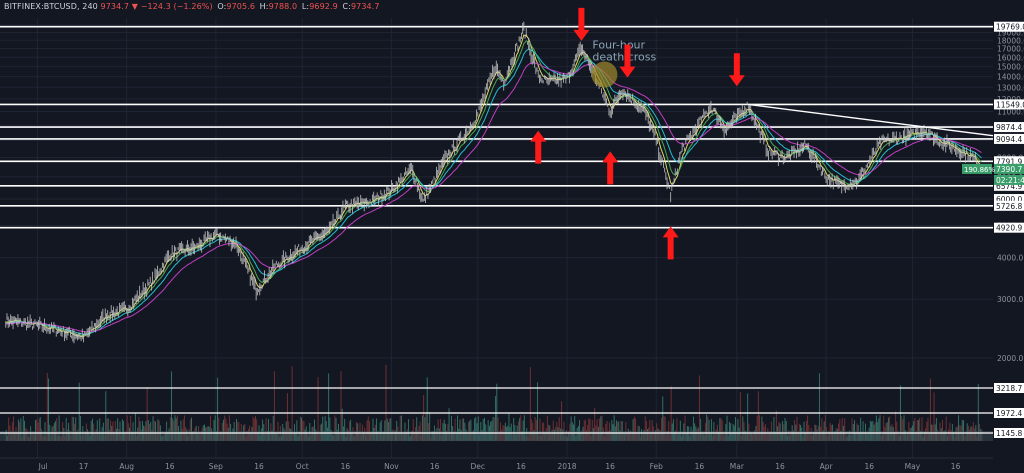 The image size is (1024, 473). Describe the element at coordinates (222, 6) in the screenshot. I see `open-label: O:` at that location.